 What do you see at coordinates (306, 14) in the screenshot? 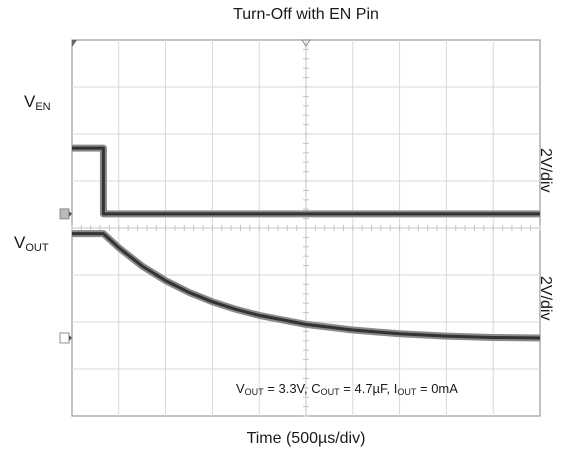
I see `chart-title: Turn-Off with EN Pin` at bounding box center [306, 14].